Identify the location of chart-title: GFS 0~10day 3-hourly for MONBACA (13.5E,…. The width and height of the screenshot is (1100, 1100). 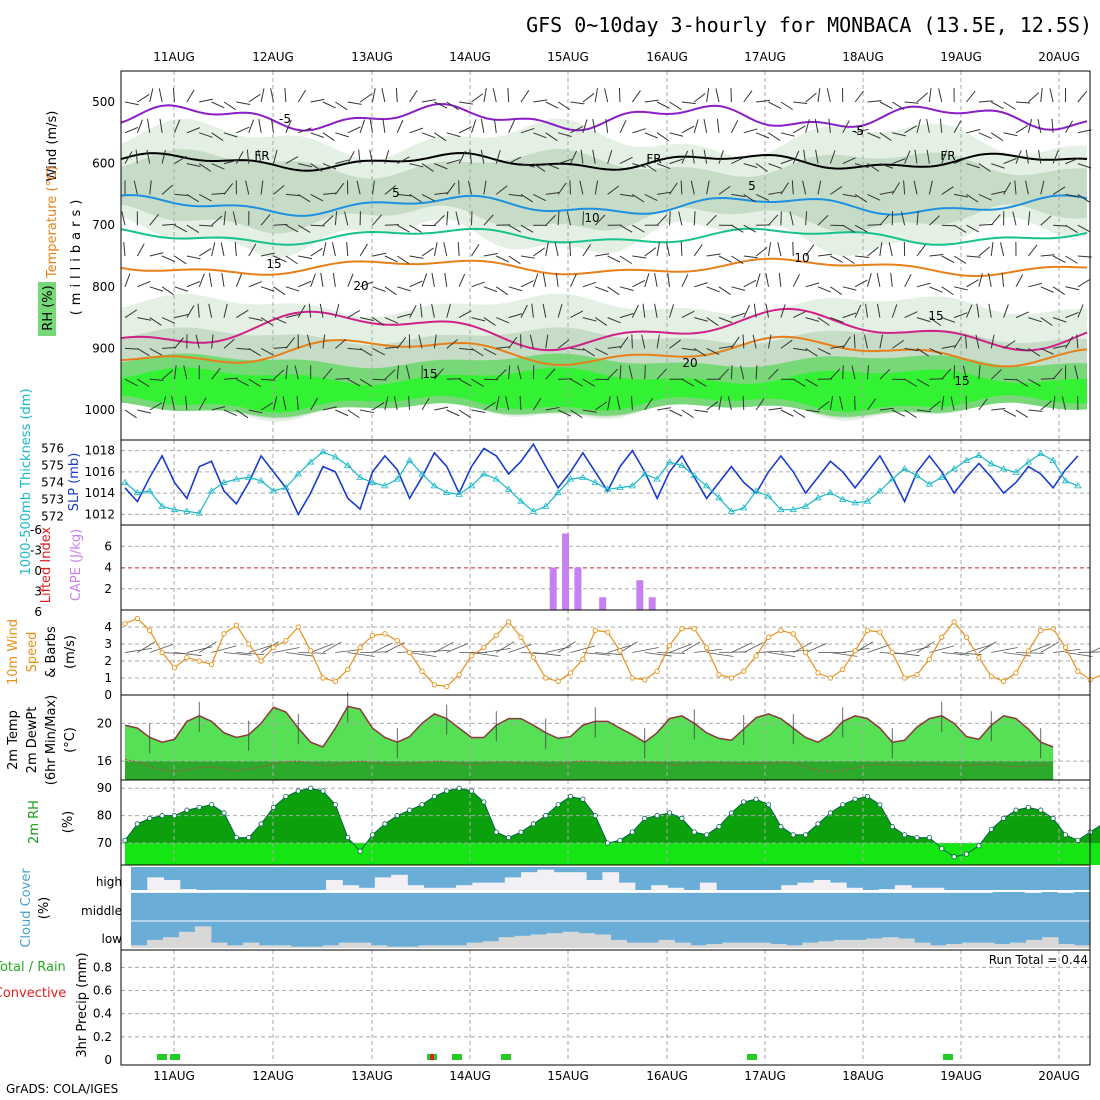
(809, 25).